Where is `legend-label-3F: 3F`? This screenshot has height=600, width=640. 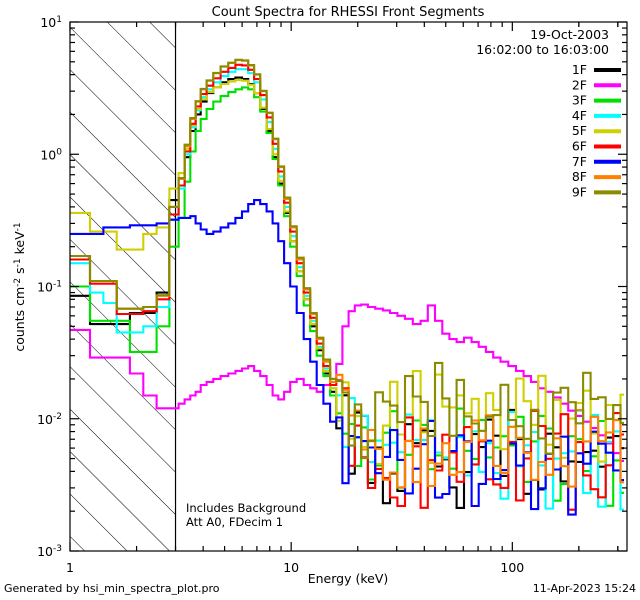 legend-label-3F: 3F is located at coordinates (579, 100).